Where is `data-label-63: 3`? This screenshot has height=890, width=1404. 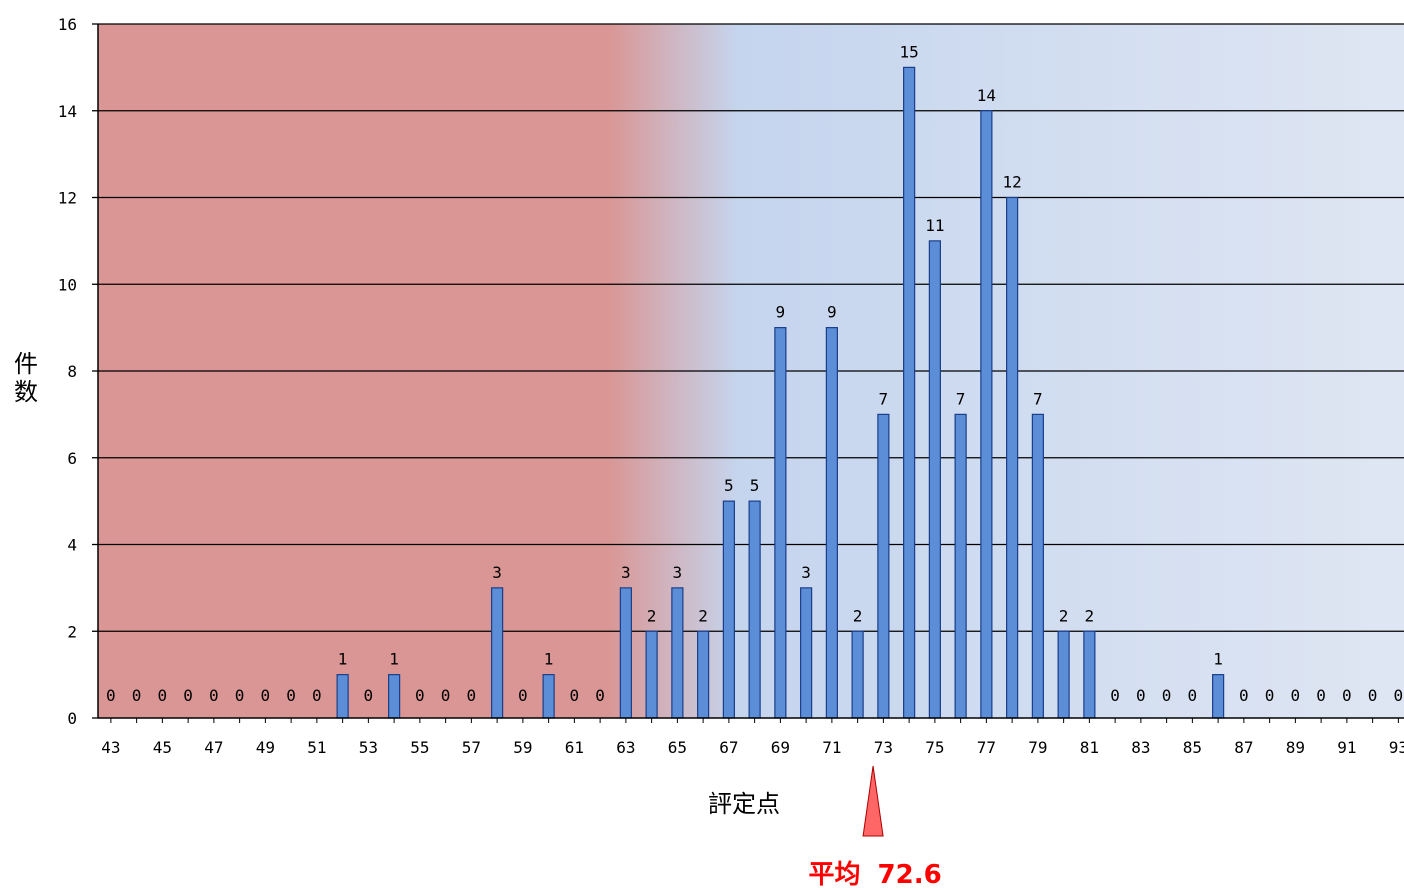 data-label-63: 3 is located at coordinates (626, 572).